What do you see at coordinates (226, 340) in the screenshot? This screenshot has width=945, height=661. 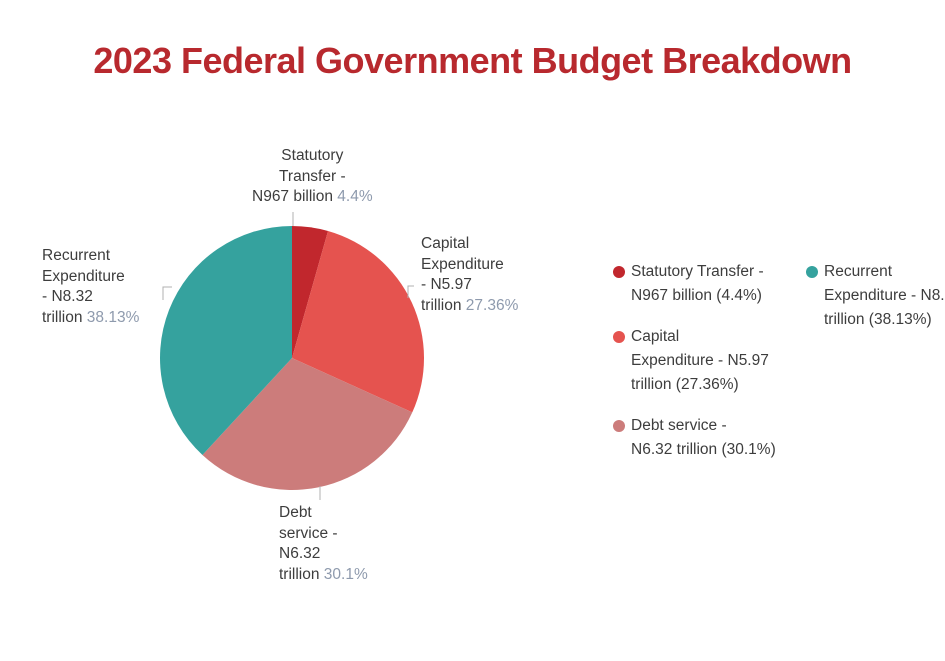 I see `pie-slice-recurrent-expenditure` at bounding box center [226, 340].